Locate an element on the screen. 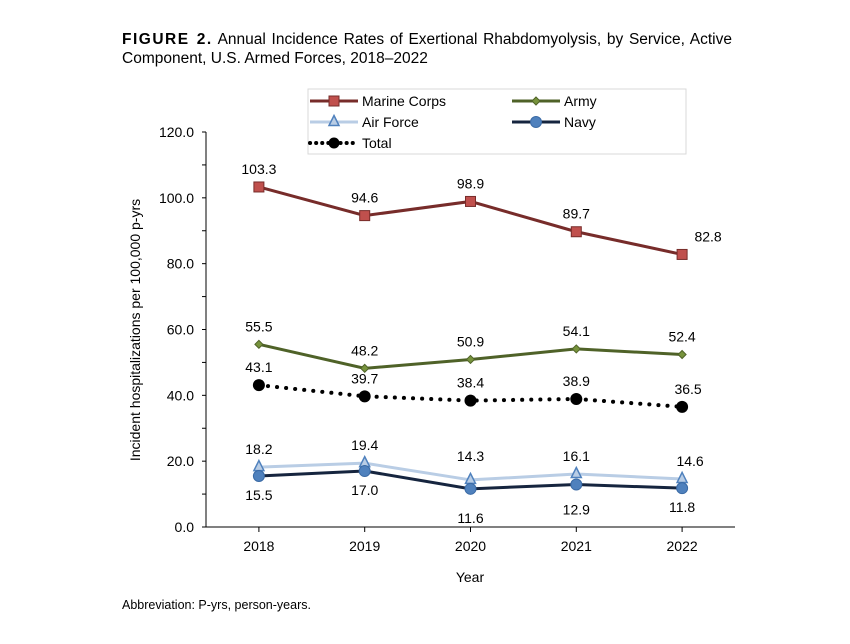 The image size is (850, 644). data-label: 82.8 is located at coordinates (707, 236).